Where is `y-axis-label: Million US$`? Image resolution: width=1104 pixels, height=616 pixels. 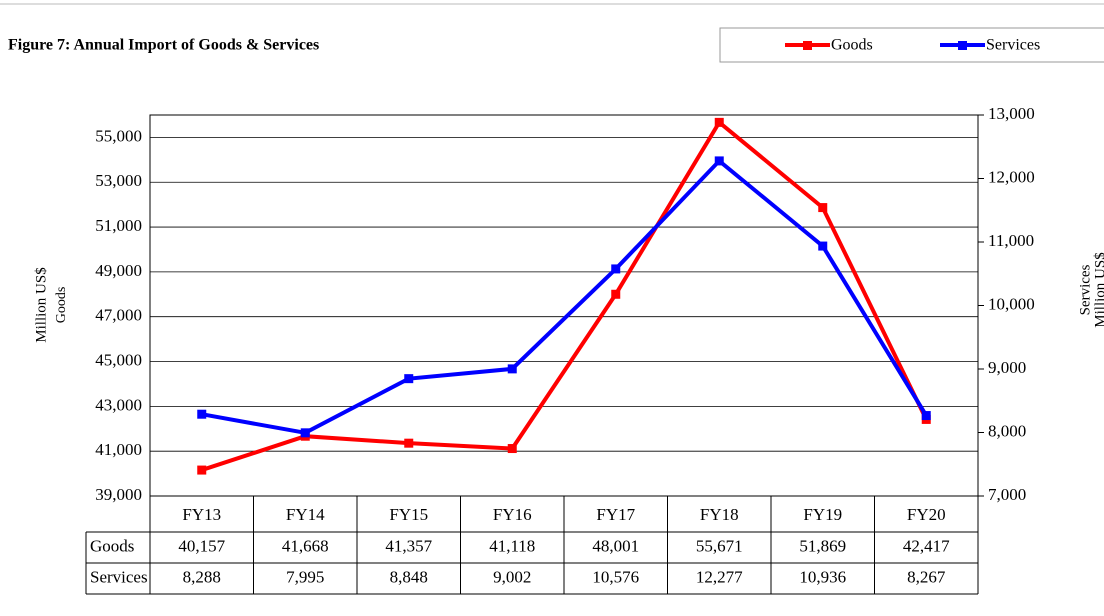 y-axis-label: Million US$ is located at coordinates (41, 305).